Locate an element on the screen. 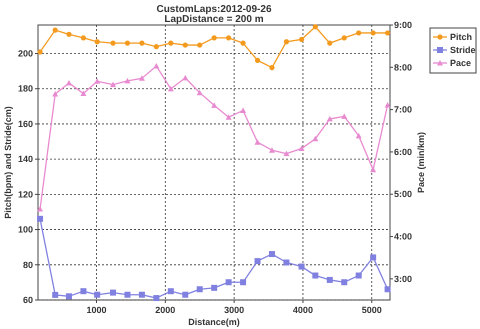 The height and width of the screenshot is (329, 480). legend-label: Pace is located at coordinates (461, 63).